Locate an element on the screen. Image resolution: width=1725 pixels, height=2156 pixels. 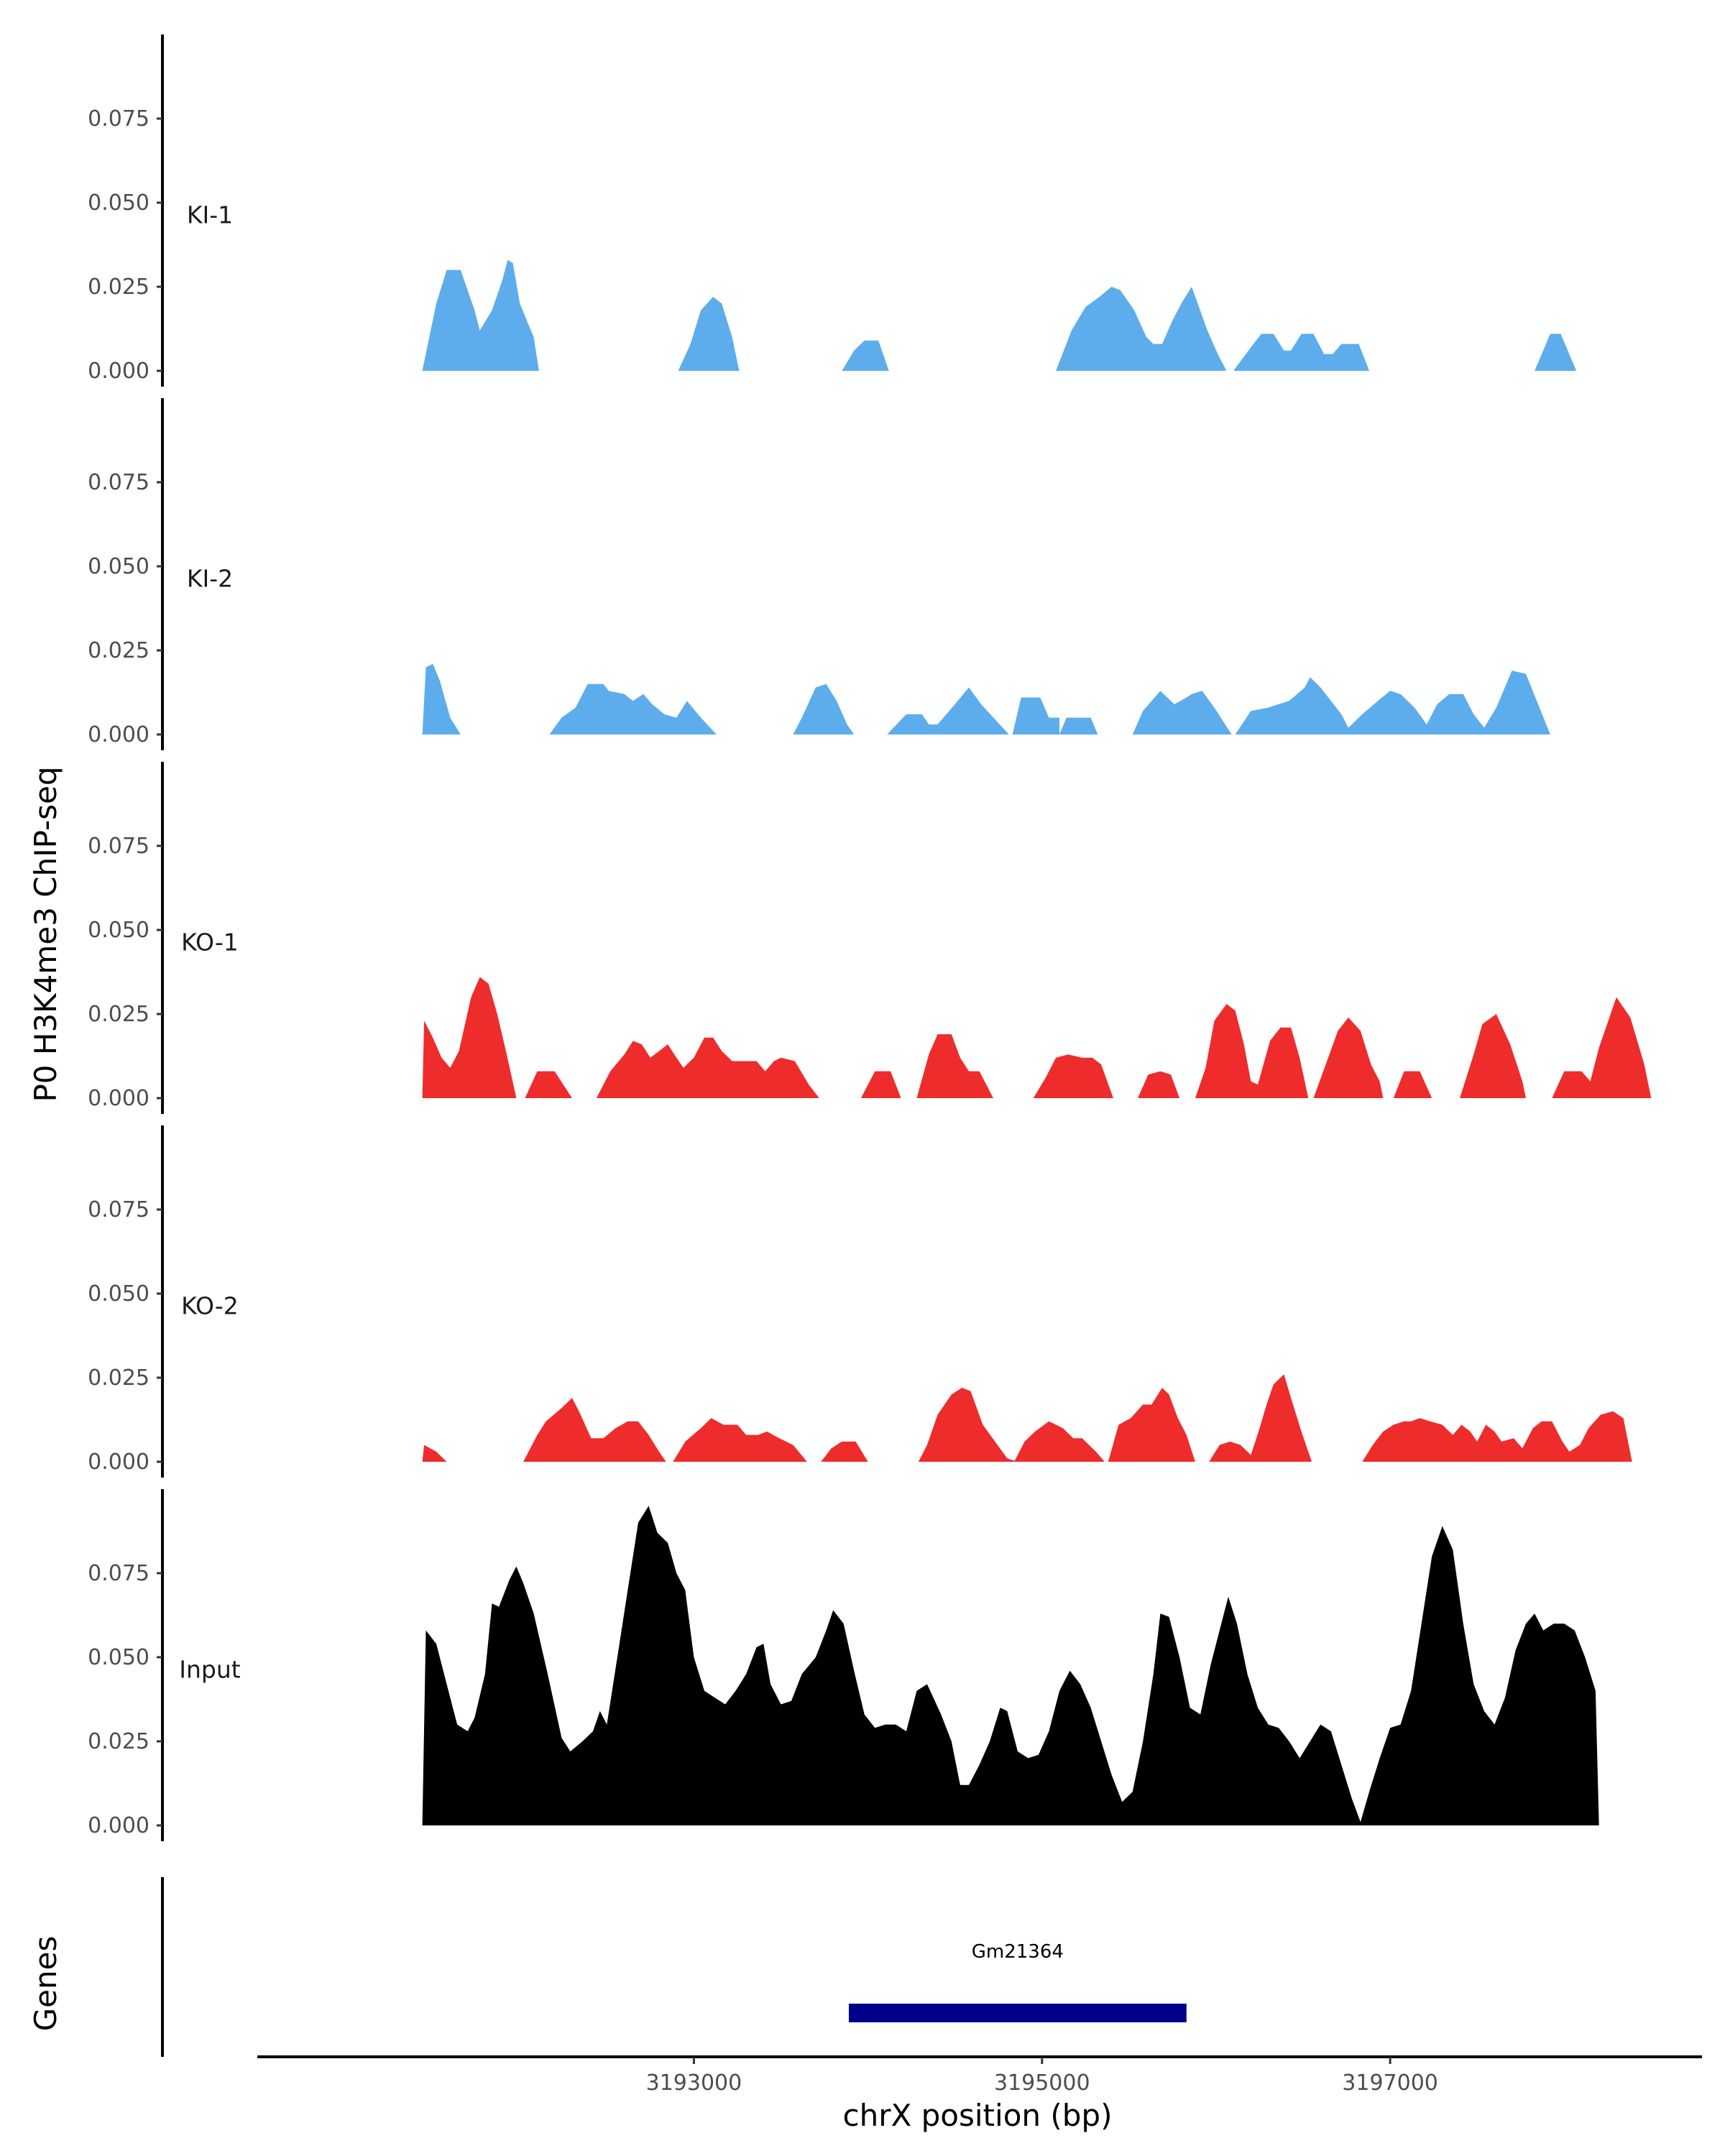
track-ko-1: 0.000 0.025 0.050 0.075 KO-1 is located at coordinates (870, 938).